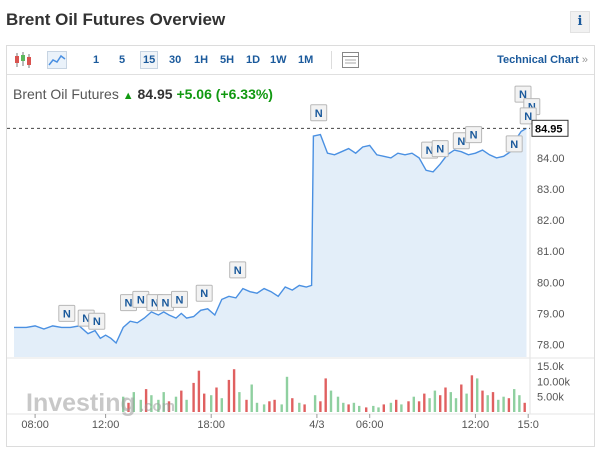 The height and width of the screenshot is (451, 600). I want to click on arrow-up-icon: ▲, so click(128, 96).